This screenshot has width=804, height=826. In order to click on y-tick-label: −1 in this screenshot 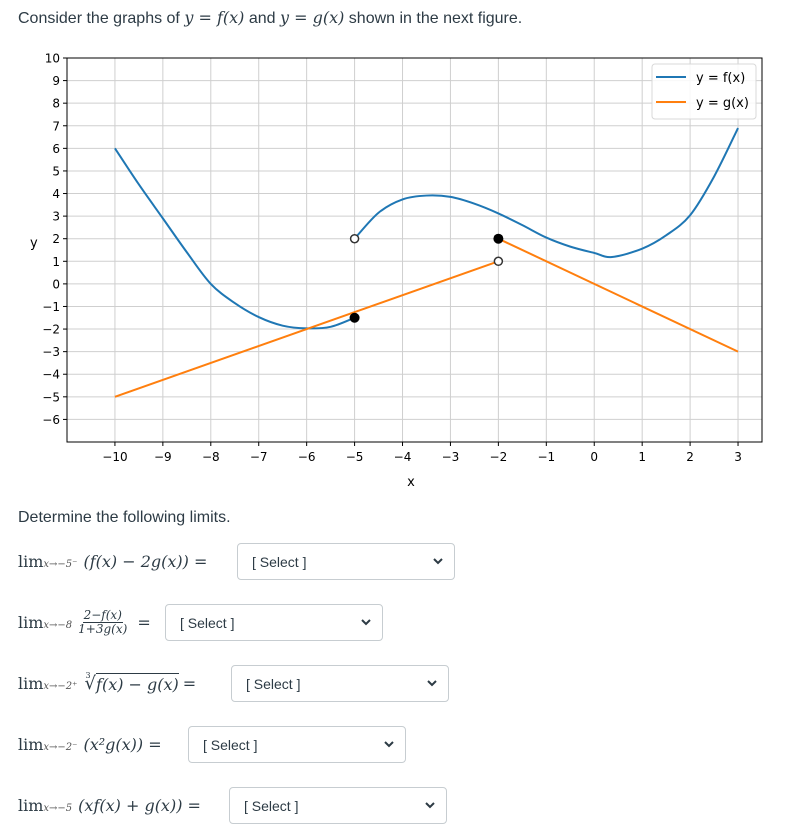, I will do `click(51, 307)`.